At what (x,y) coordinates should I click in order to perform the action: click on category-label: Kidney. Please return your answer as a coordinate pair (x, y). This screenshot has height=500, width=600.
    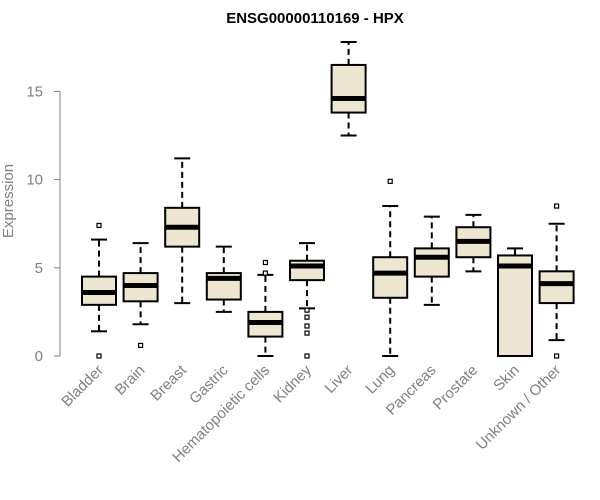
    Looking at the image, I should click on (292, 383).